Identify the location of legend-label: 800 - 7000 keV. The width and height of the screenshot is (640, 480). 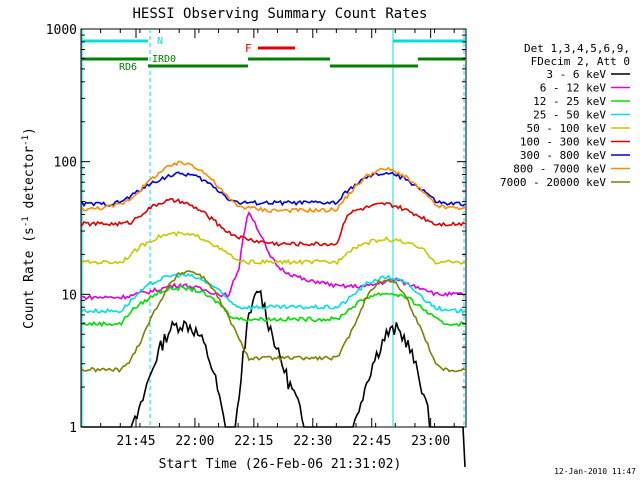
(559, 169).